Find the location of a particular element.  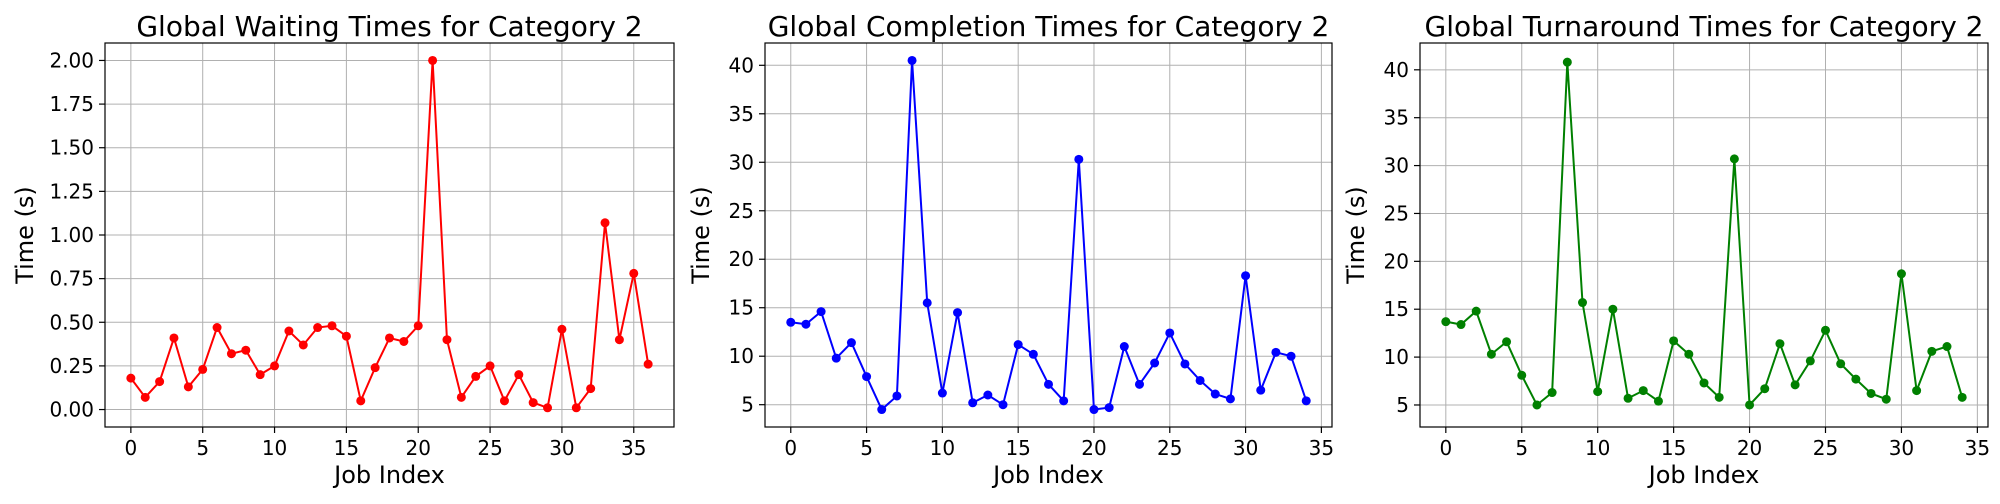

y-tick-label: 1.25 is located at coordinates (71, 191).